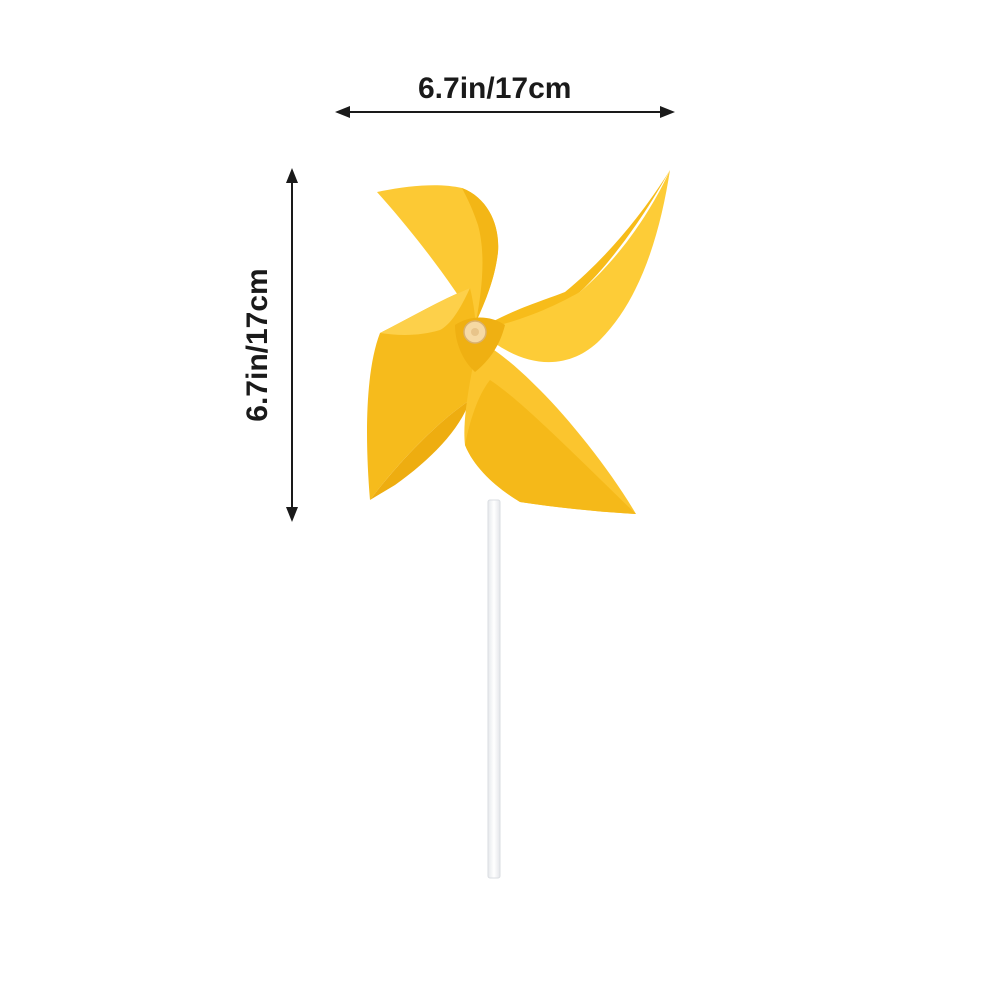 This screenshot has height=1005, width=1005. What do you see at coordinates (475, 332) in the screenshot?
I see `pinwheel-pin` at bounding box center [475, 332].